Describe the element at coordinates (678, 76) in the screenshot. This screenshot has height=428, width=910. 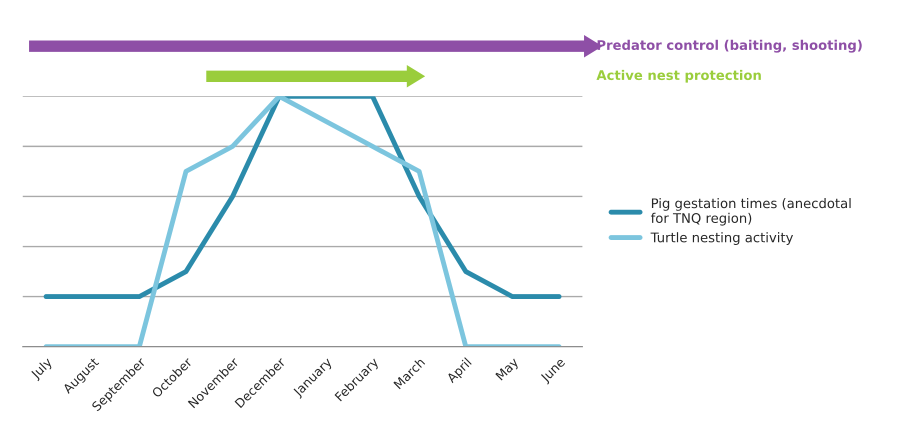
I see `text: Active nest protection` at that location.